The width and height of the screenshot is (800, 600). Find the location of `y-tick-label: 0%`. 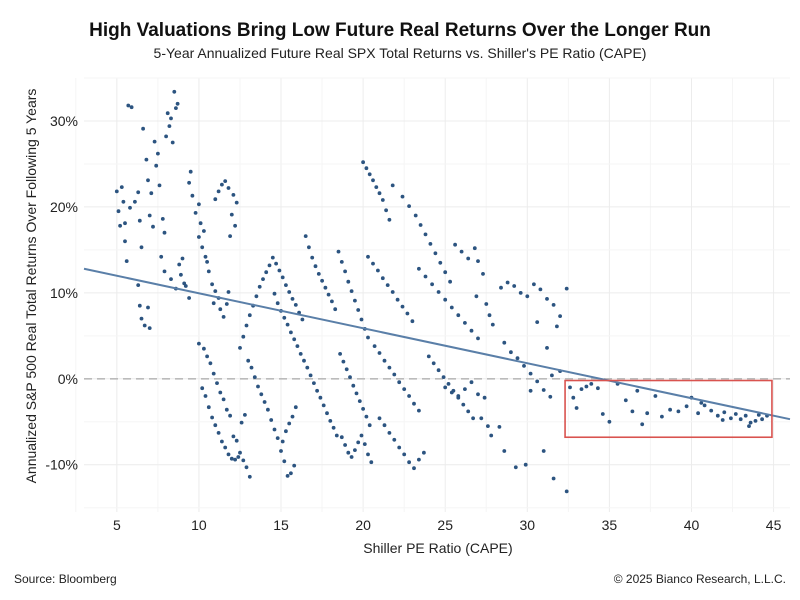

y-tick-label: 0% is located at coordinates (68, 379).